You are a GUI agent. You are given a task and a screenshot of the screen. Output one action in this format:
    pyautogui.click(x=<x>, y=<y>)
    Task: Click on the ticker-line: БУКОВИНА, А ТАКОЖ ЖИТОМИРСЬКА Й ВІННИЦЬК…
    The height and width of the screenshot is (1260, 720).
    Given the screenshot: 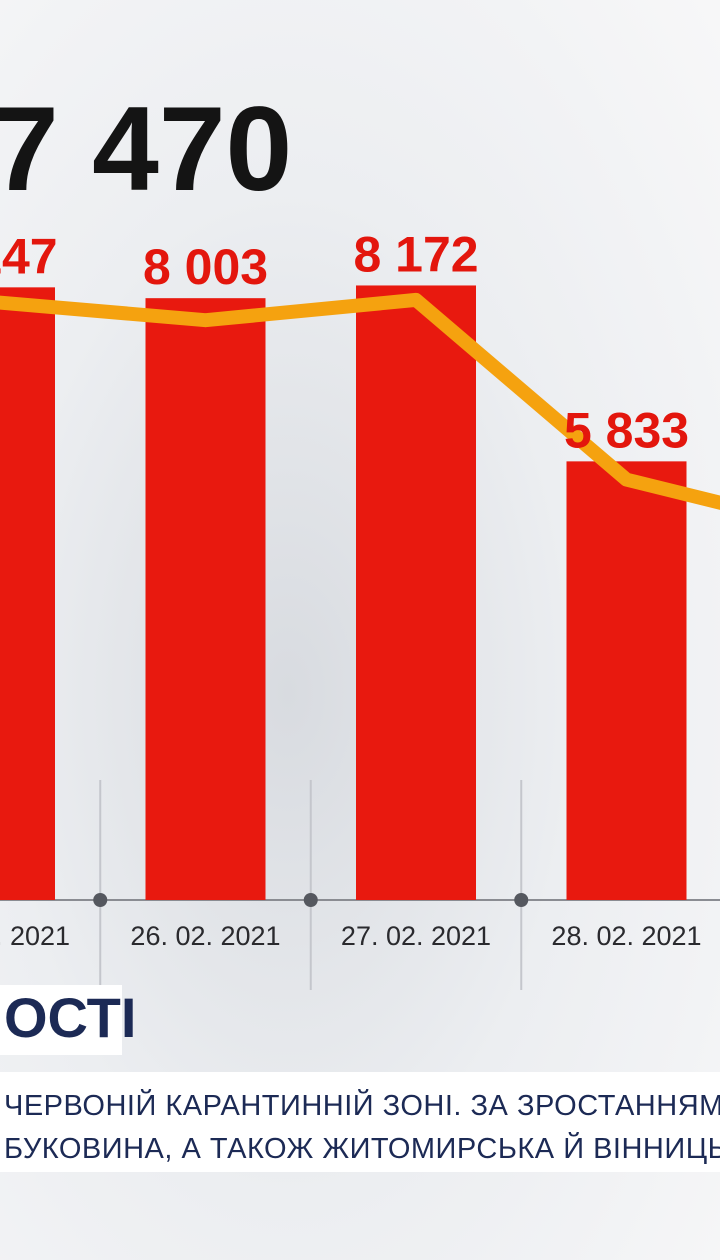 What is the action you would take?
    pyautogui.click(x=362, y=1148)
    